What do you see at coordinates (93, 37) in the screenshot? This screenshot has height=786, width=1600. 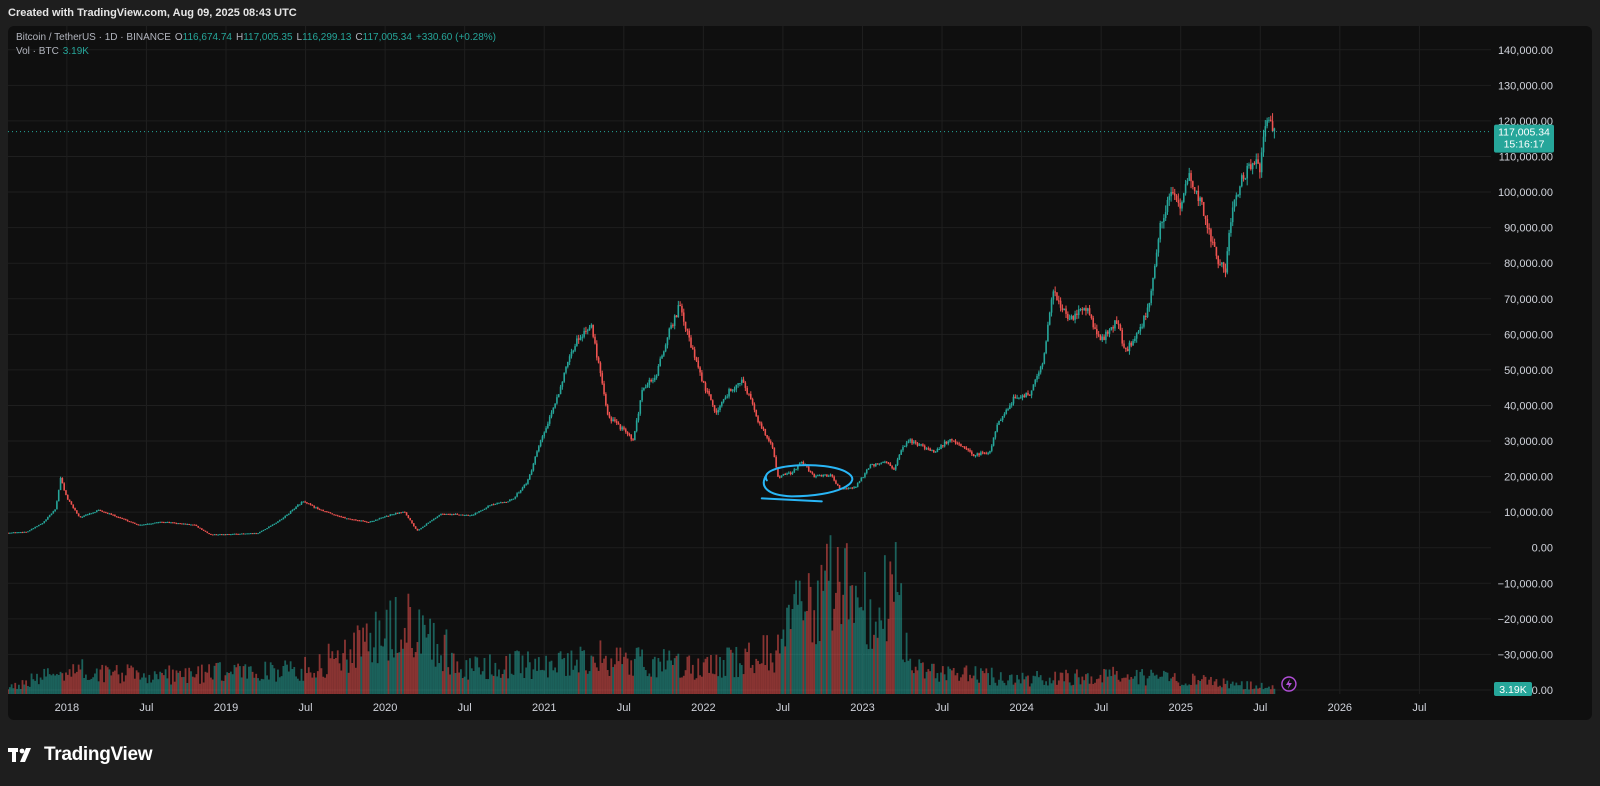 I see `legend-symbol: Bitcoin / TetherUS · 1D · BINANCE` at bounding box center [93, 37].